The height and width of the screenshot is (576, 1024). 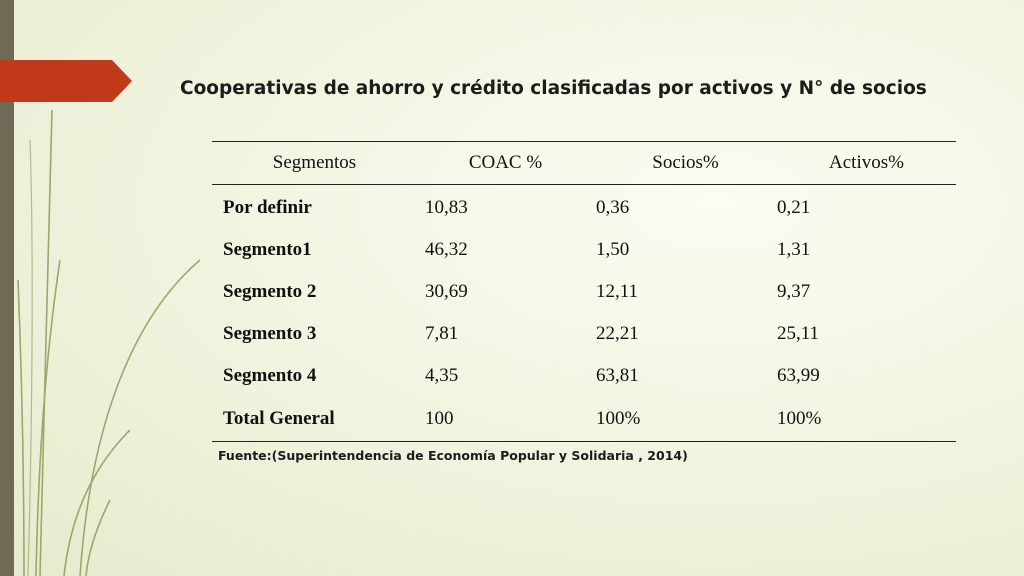 I want to click on table-header-row: Segmentos COAC % Socios% Activos%, so click(x=584, y=163).